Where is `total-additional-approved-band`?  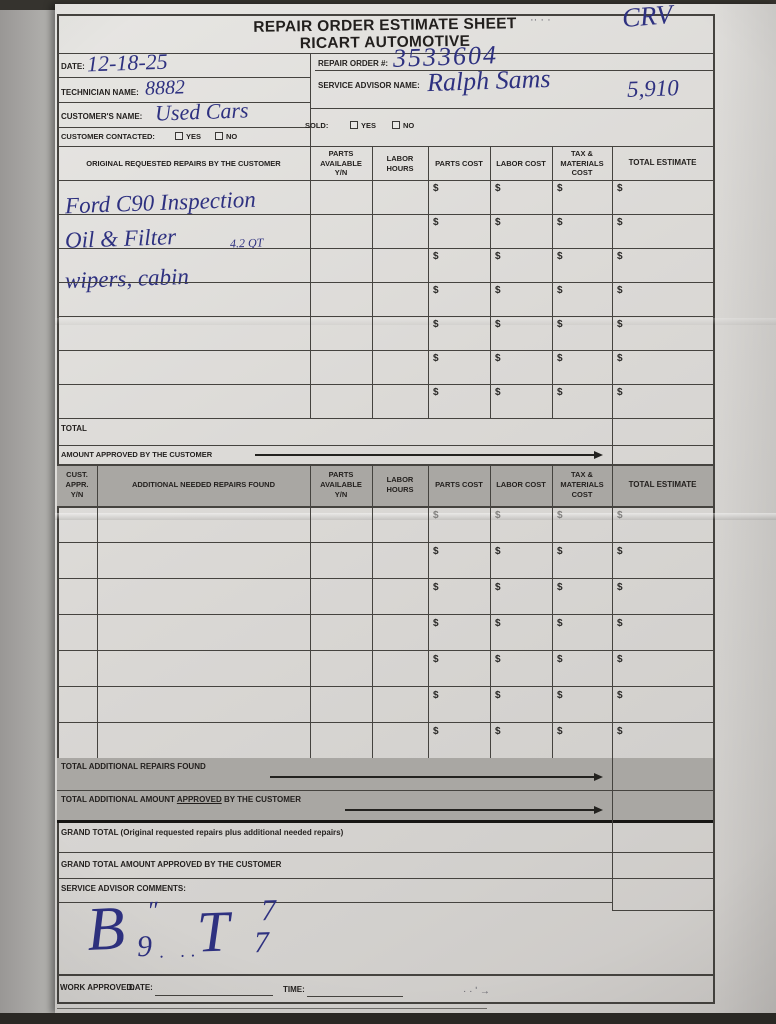
total-additional-approved-band is located at coordinates (385, 805).